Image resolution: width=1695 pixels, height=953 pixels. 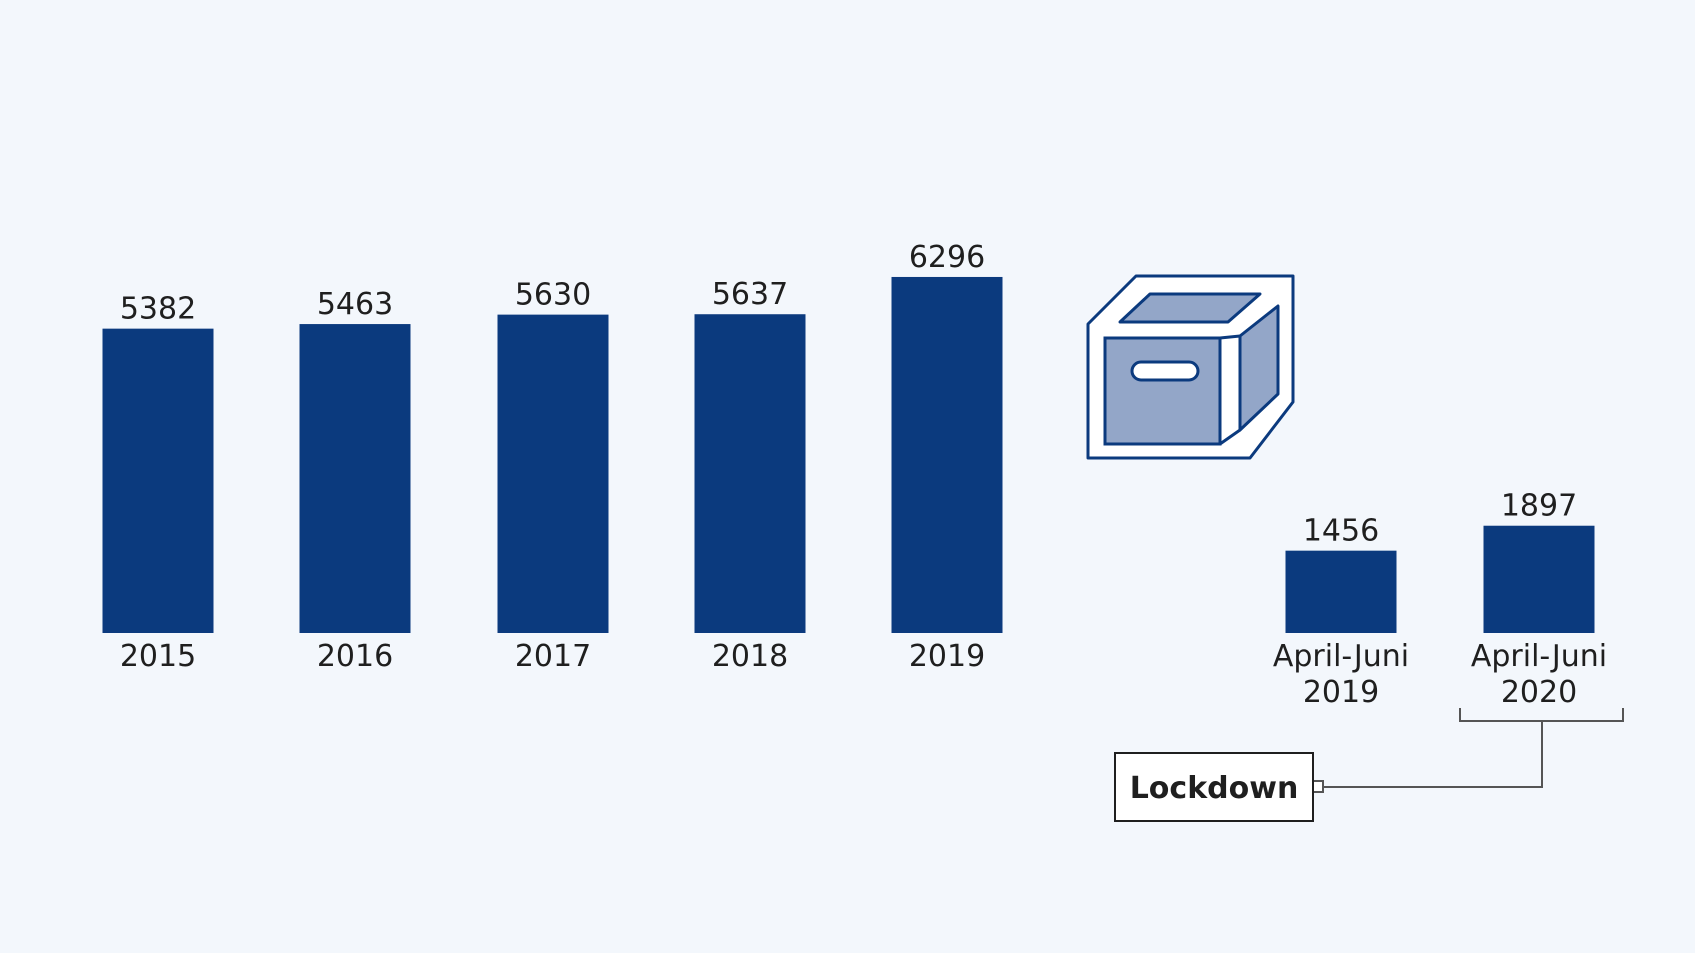 What do you see at coordinates (553, 656) in the screenshot?
I see `category-label: 2017` at bounding box center [553, 656].